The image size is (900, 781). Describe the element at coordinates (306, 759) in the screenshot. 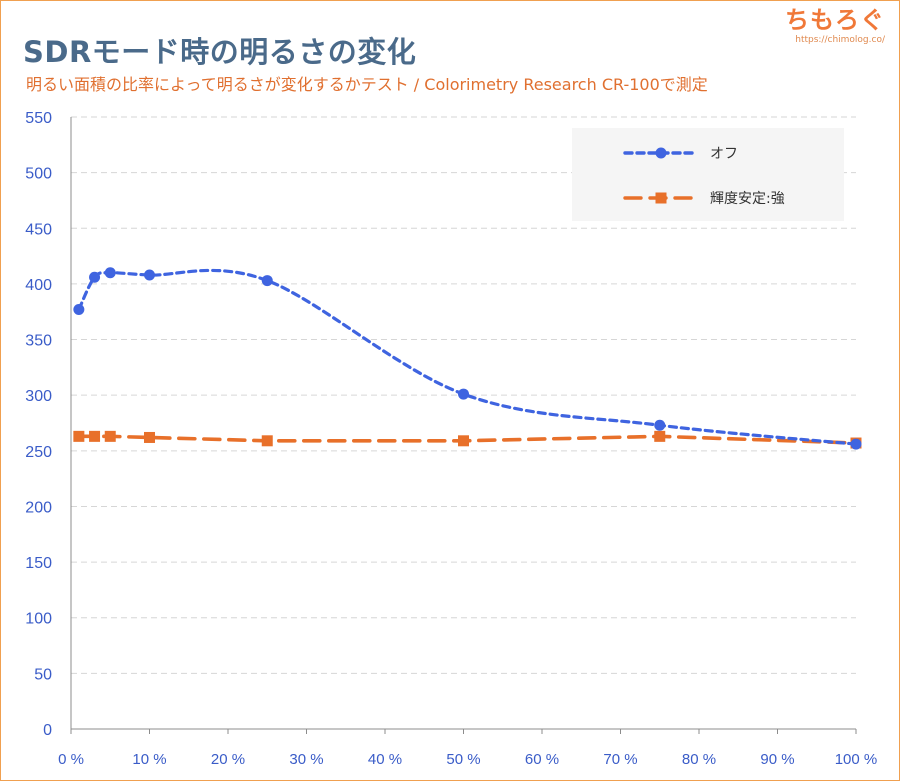

I see `x-tick-label: 30 %` at that location.